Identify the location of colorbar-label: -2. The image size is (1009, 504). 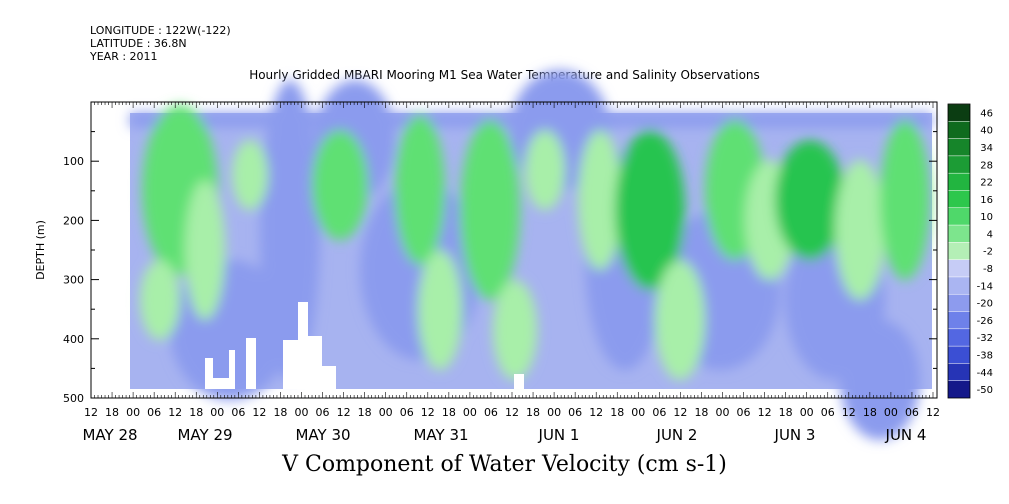
(988, 252).